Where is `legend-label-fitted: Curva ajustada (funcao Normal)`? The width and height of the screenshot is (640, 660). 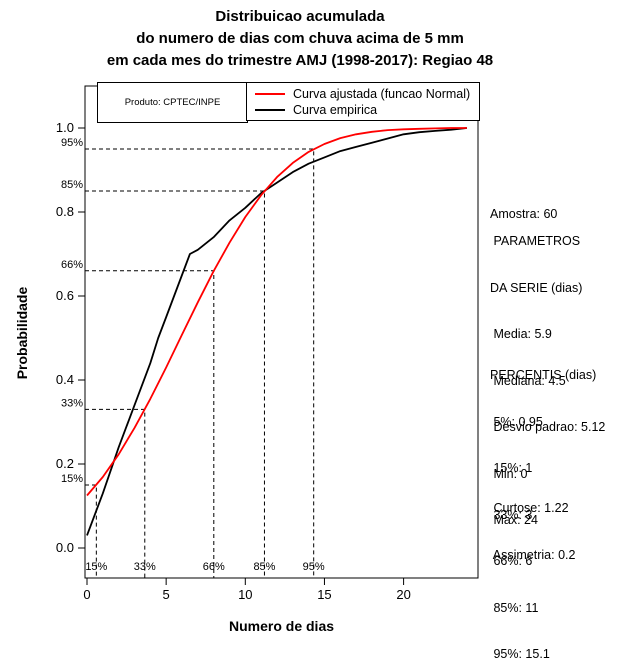 legend-label-fitted: Curva ajustada (funcao Normal) is located at coordinates (382, 93).